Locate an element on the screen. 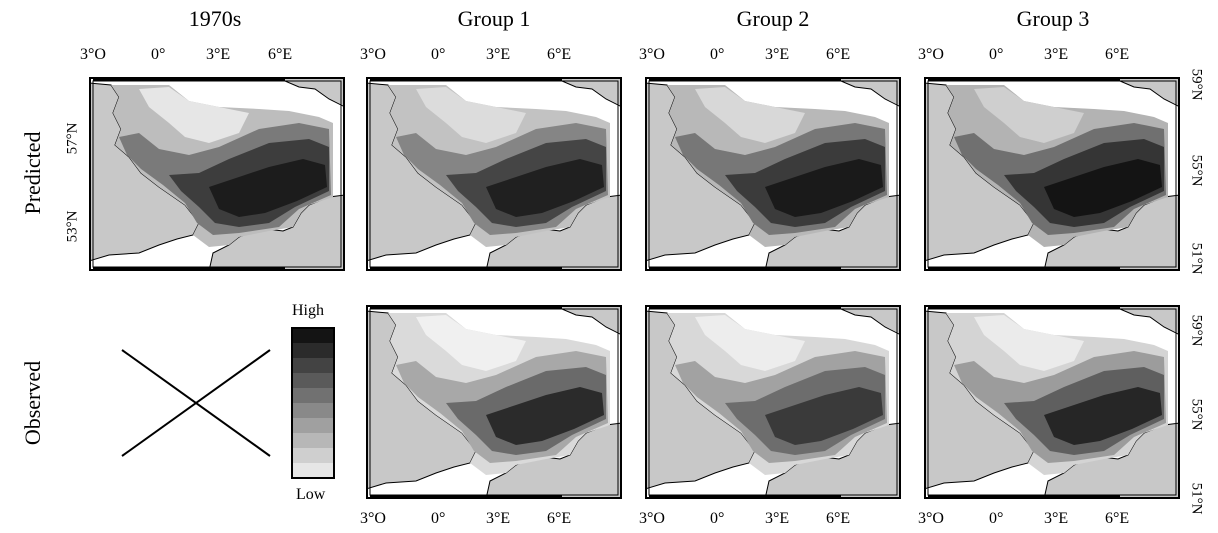  map-group-3-observed is located at coordinates (1052, 402).